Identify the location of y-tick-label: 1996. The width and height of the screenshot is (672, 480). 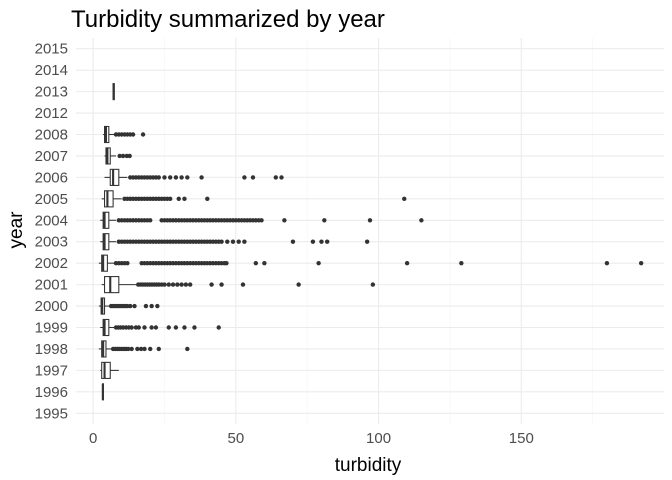
(51, 392).